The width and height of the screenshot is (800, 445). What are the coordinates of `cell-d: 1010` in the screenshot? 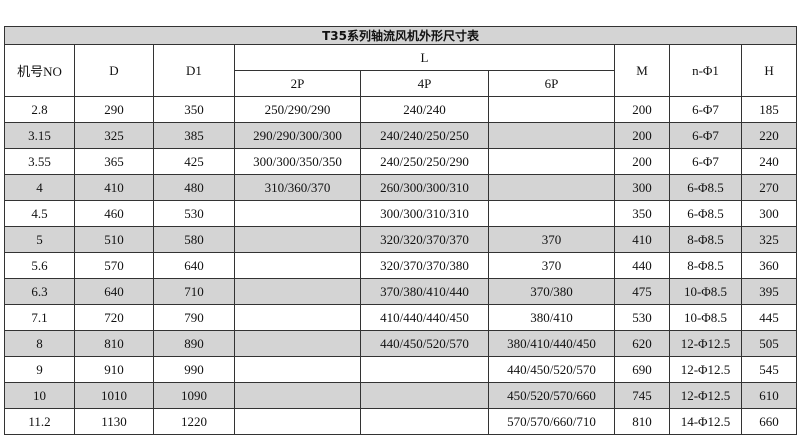 It's located at (114, 395).